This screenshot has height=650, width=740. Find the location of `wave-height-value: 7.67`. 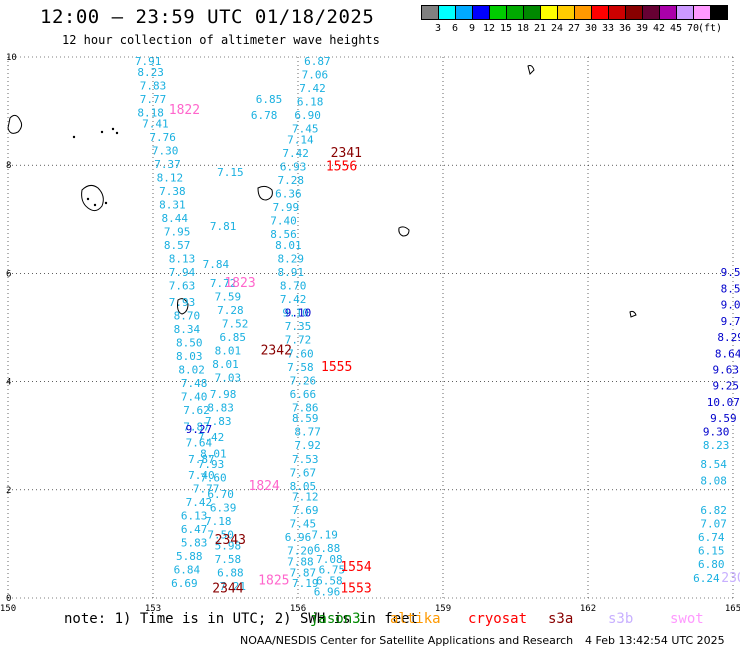

wave-height-value: 7.67 is located at coordinates (303, 472).